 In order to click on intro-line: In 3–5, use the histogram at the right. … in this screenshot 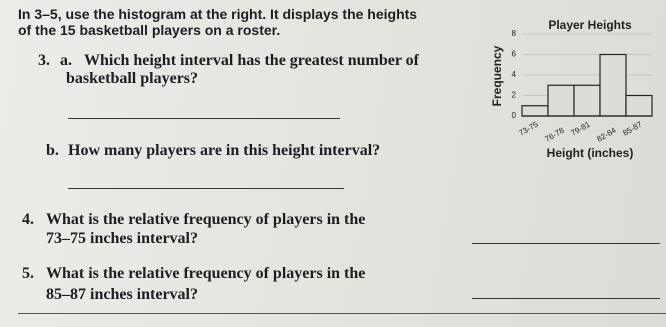, I will do `click(218, 14)`.